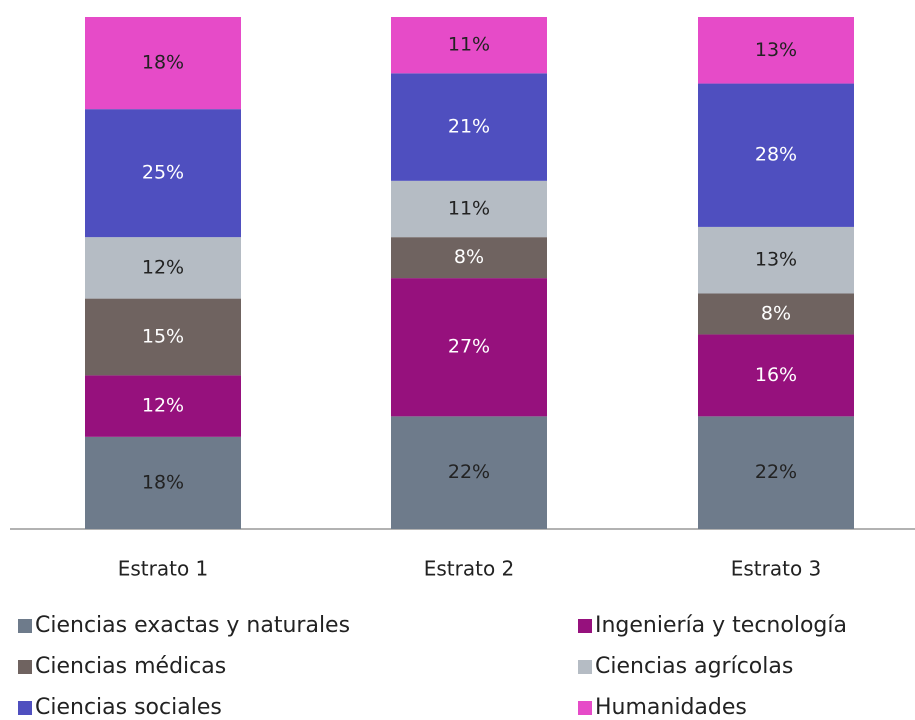 The image size is (915, 720). What do you see at coordinates (721, 625) in the screenshot?
I see `legend-label: Ingeniería y tecnología` at bounding box center [721, 625].